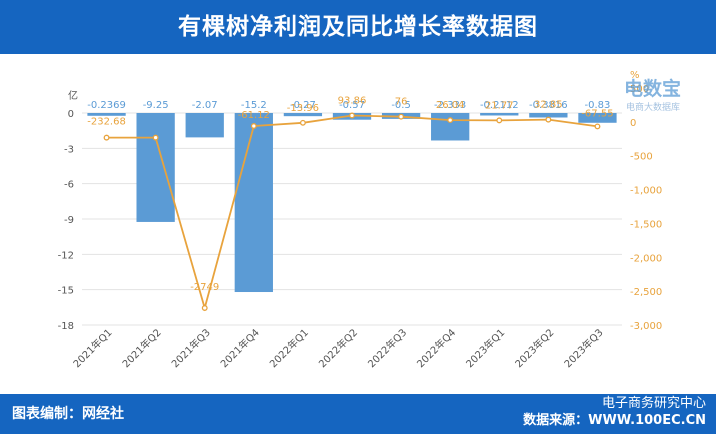  What do you see at coordinates (653, 108) in the screenshot?
I see `watermark-subtext: 电商大数据库` at bounding box center [653, 108].